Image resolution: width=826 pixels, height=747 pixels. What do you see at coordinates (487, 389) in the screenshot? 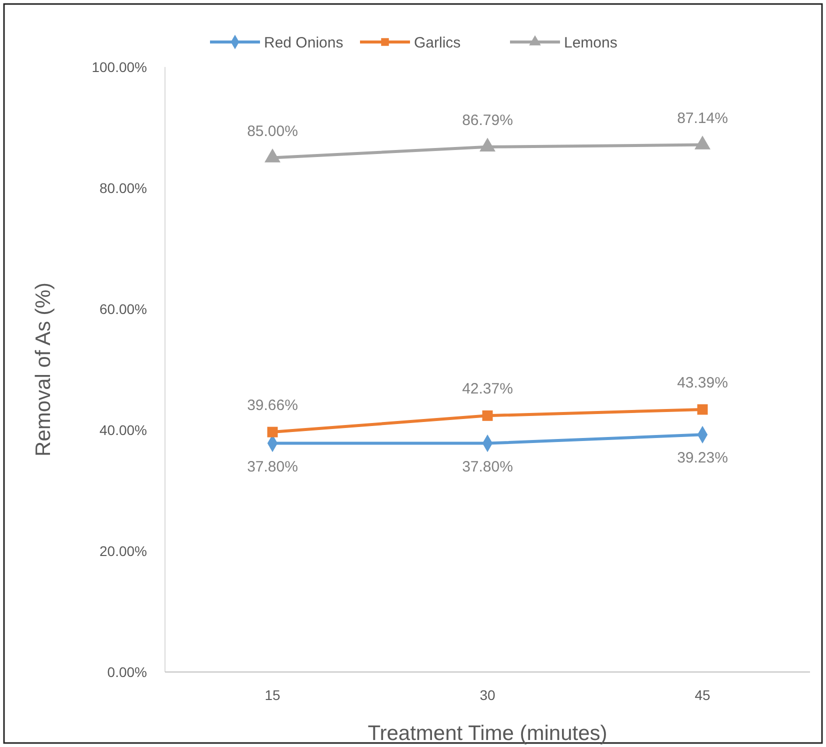
I see `data-label: 42.37%` at bounding box center [487, 389].